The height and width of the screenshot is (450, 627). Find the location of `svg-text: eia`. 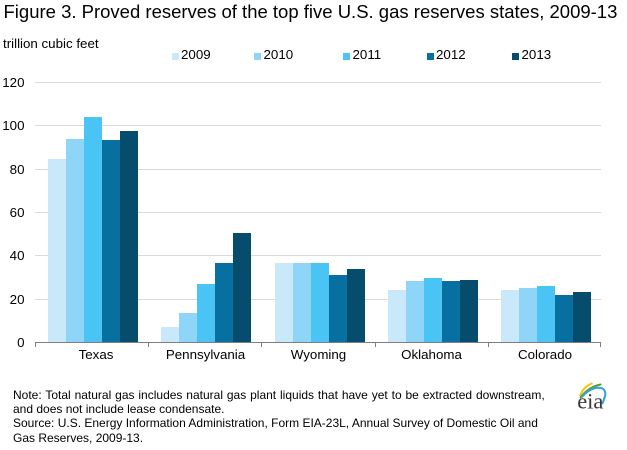

svg-text: eia is located at coordinates (590, 401).